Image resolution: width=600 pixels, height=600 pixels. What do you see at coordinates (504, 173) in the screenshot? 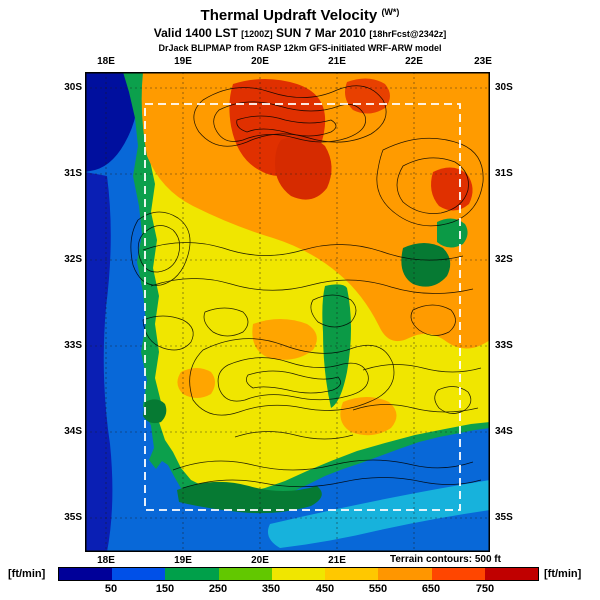
I see `lat-label-right: 31S` at bounding box center [504, 173].